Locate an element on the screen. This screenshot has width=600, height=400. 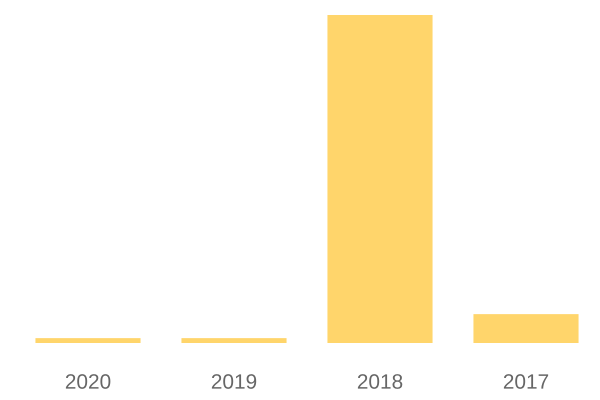
x-tick-label: 2020 is located at coordinates (88, 381).